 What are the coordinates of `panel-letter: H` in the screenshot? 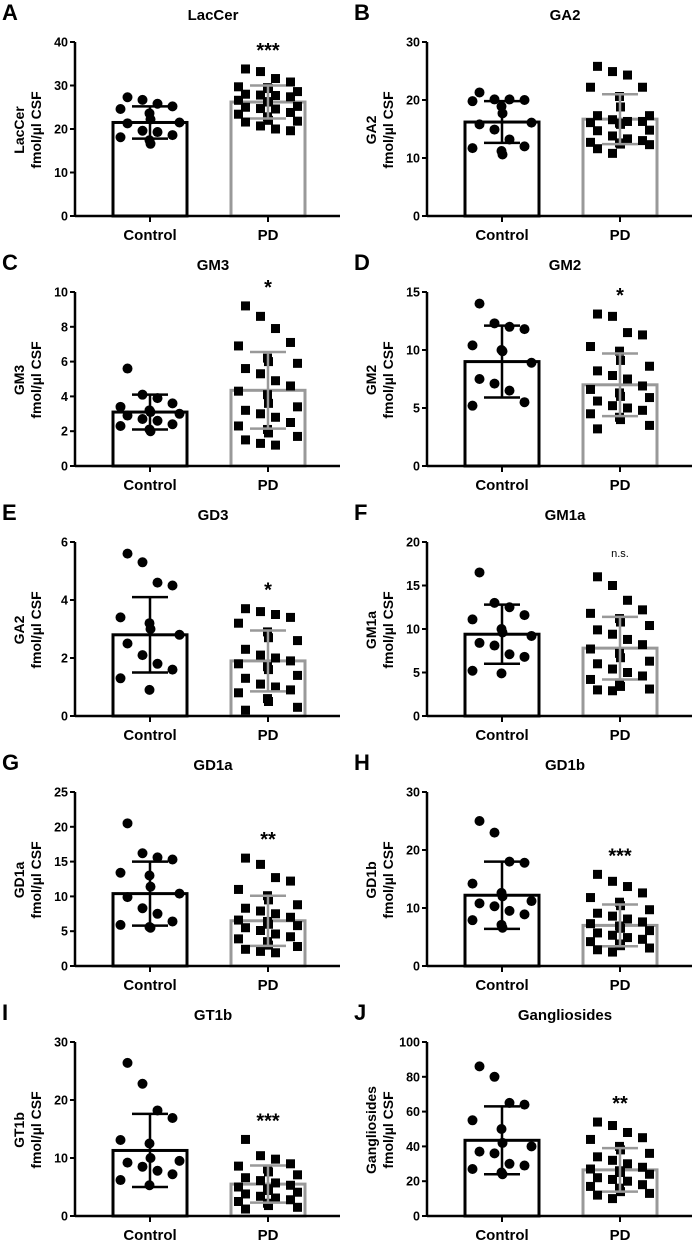 It's located at (362, 762).